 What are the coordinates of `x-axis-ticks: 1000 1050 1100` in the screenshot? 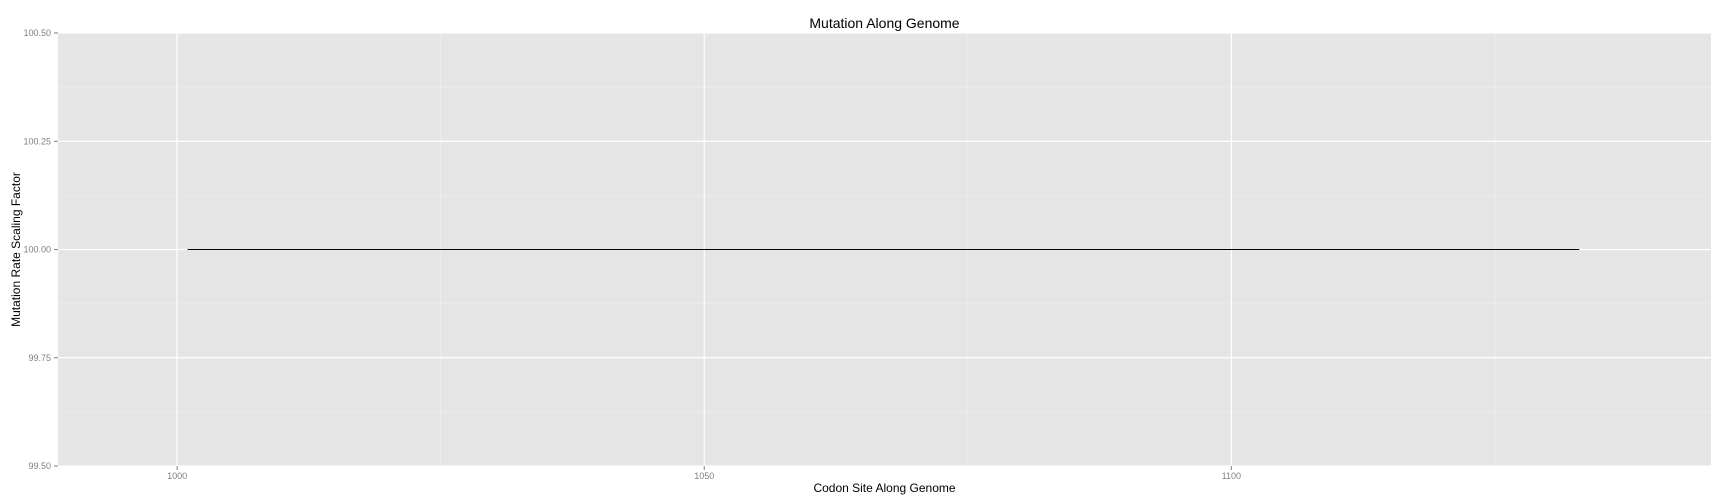 It's located at (704, 473).